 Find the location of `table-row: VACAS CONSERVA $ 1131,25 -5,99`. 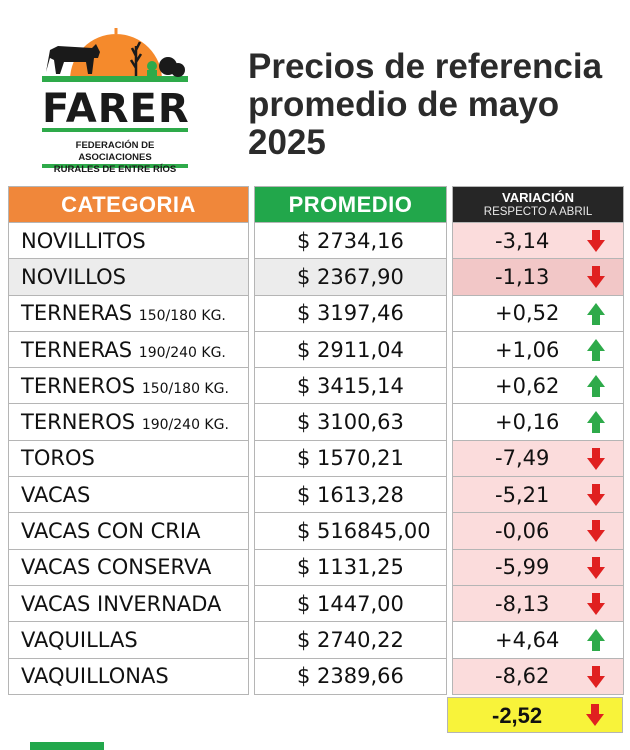

table-row: VACAS CONSERVA $ 1131,25 -5,99 is located at coordinates (316, 567).